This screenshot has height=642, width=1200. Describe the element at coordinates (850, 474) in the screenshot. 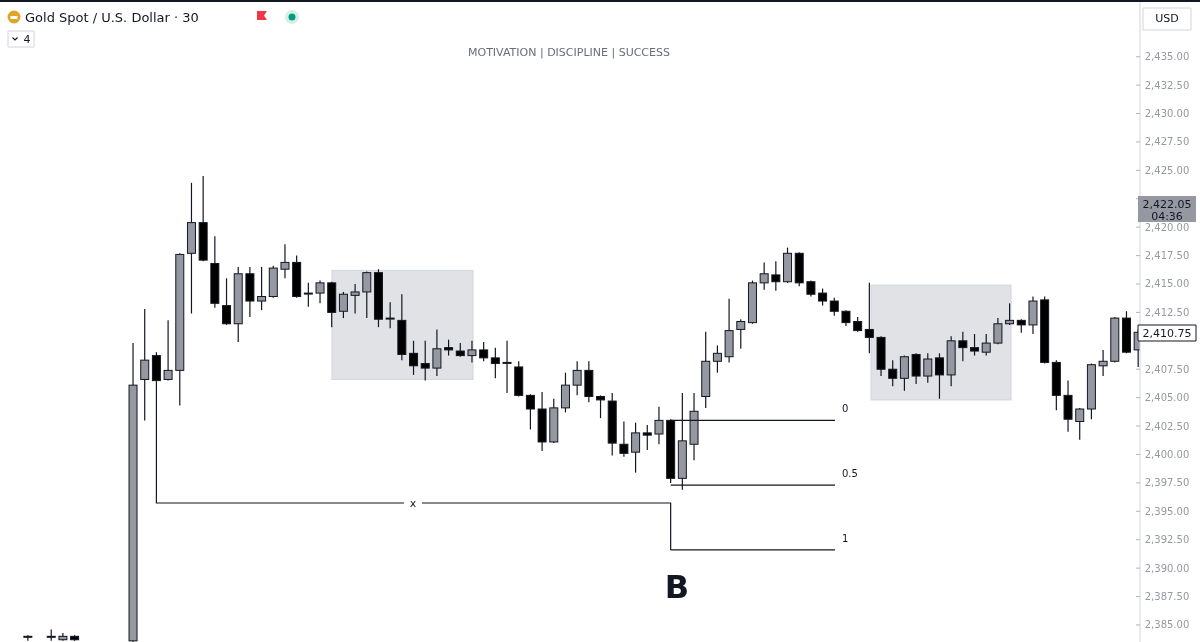

I see `annotation: 0.5` at that location.